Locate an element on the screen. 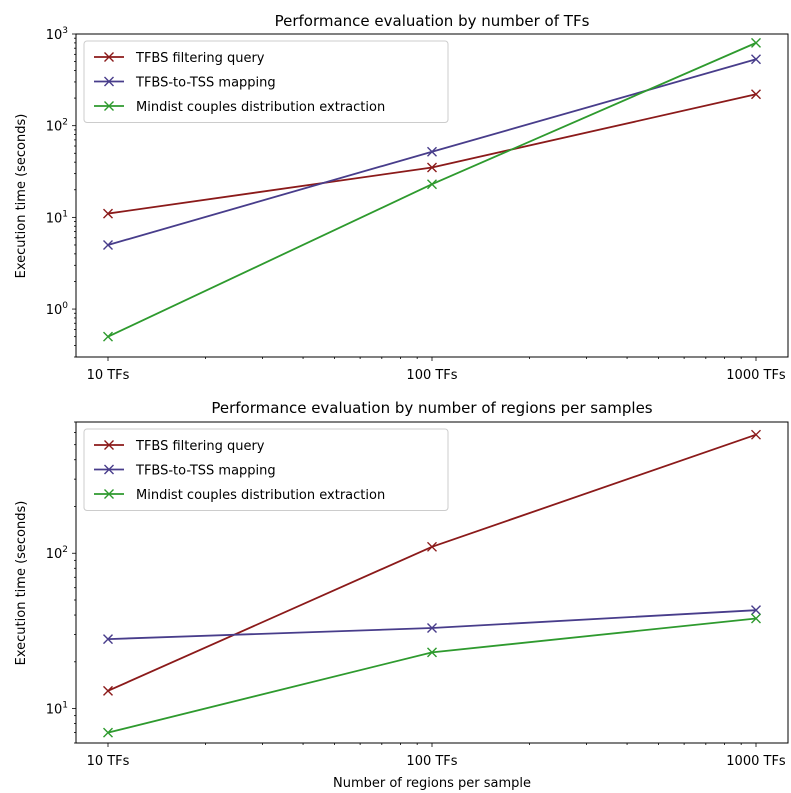 This screenshot has height=793, width=791. y-tick-label: 100 is located at coordinates (57, 309).